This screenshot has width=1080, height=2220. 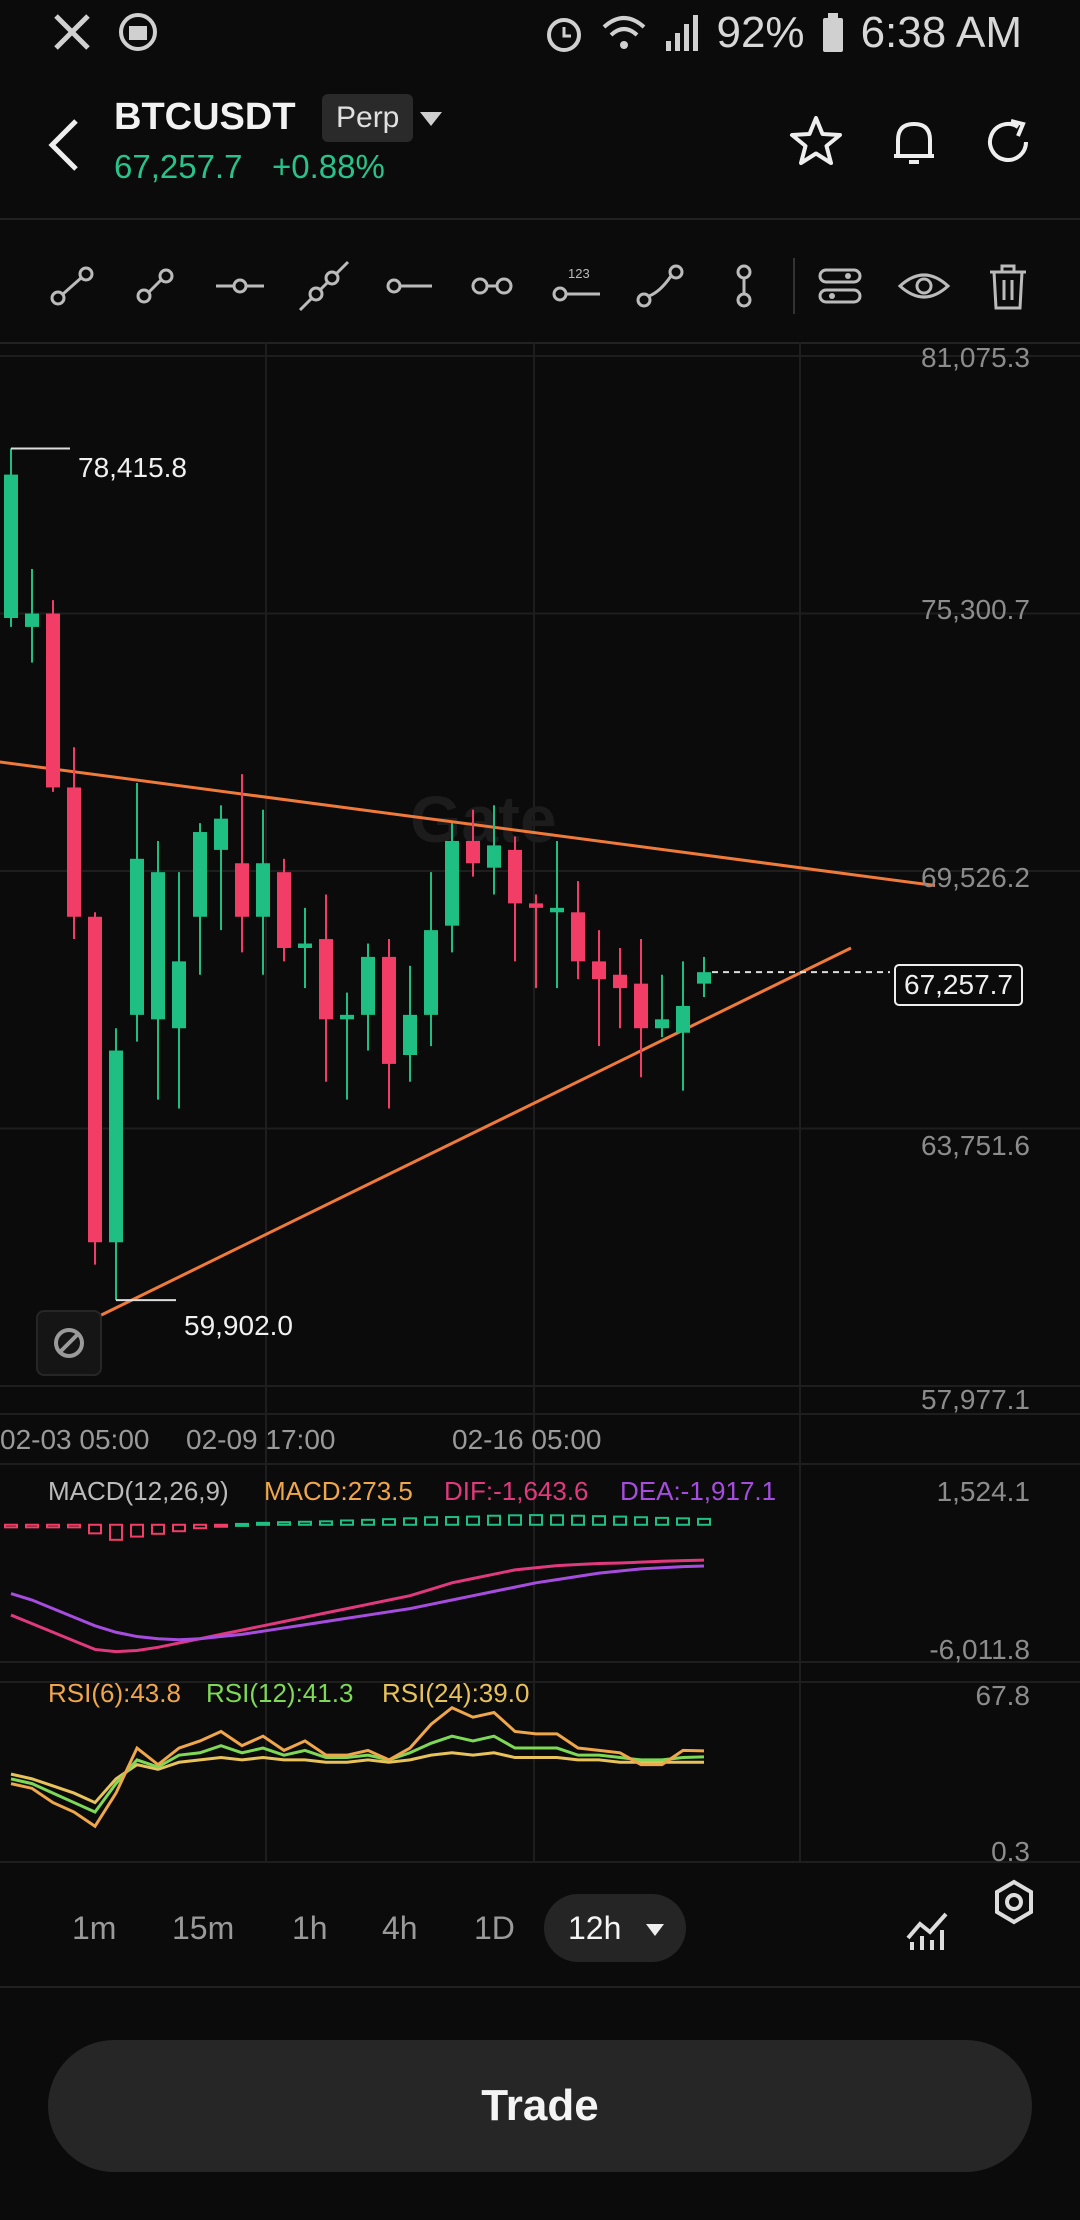 What do you see at coordinates (540, 1987) in the screenshot?
I see `bottom-divider` at bounding box center [540, 1987].